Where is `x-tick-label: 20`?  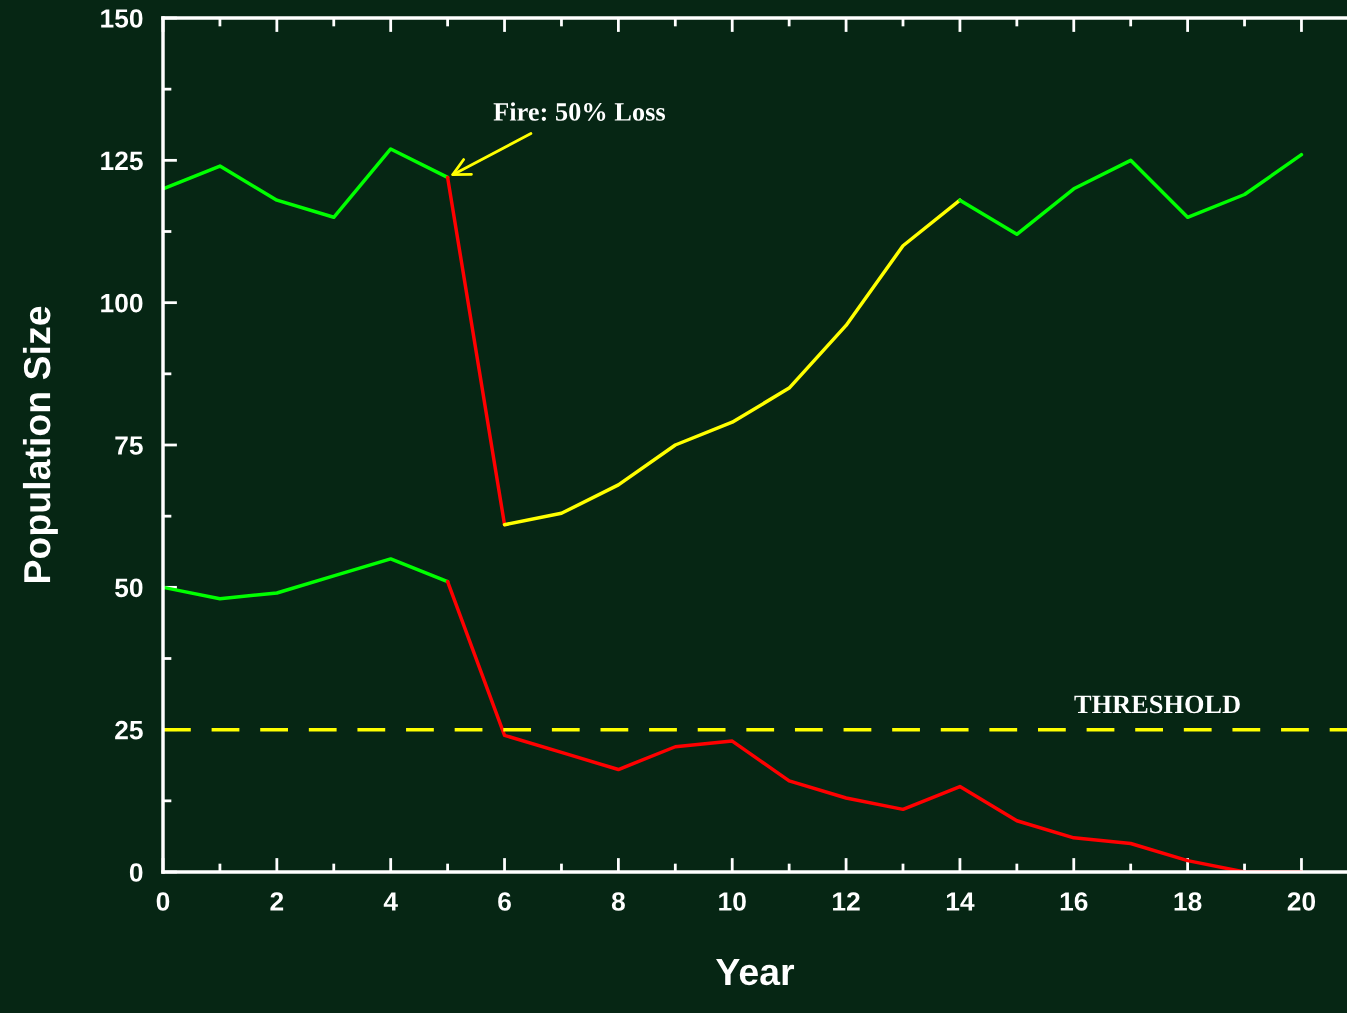
x-tick-label: 20 is located at coordinates (1301, 901).